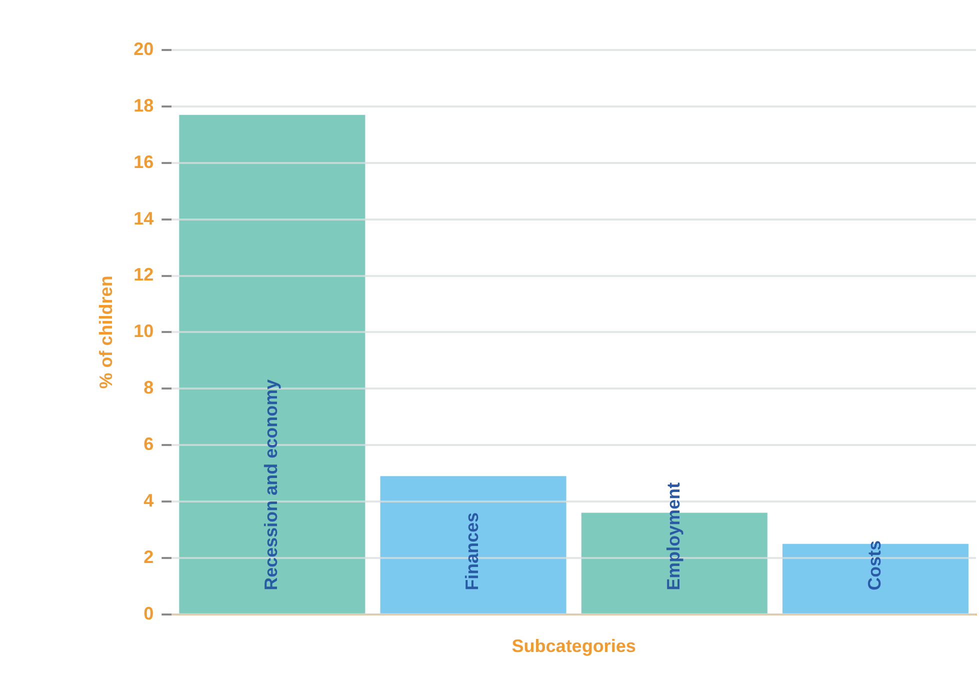  What do you see at coordinates (144, 274) in the screenshot?
I see `y-tick-label: 12` at bounding box center [144, 274].